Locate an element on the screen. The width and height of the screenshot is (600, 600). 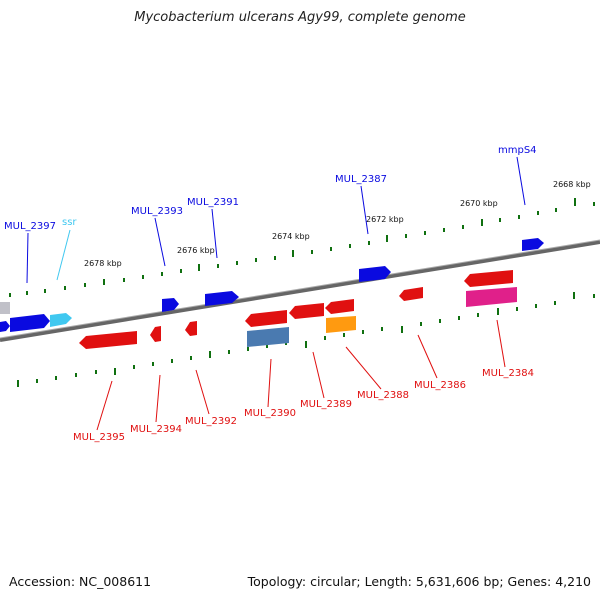
gene-mmps4 is located at coordinates (533, 244).